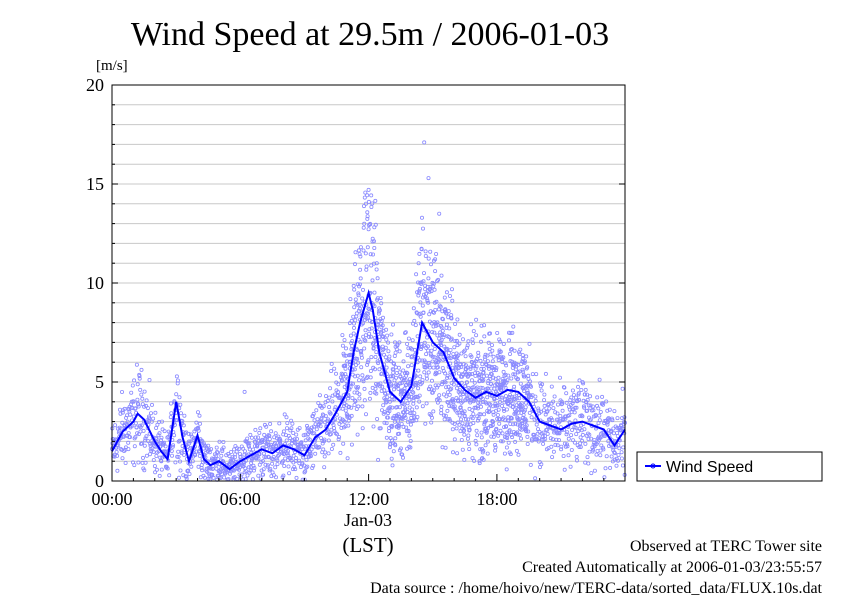 Image resolution: width=842 pixels, height=595 pixels. What do you see at coordinates (368, 189) in the screenshot?
I see `peak-sample-point` at bounding box center [368, 189].